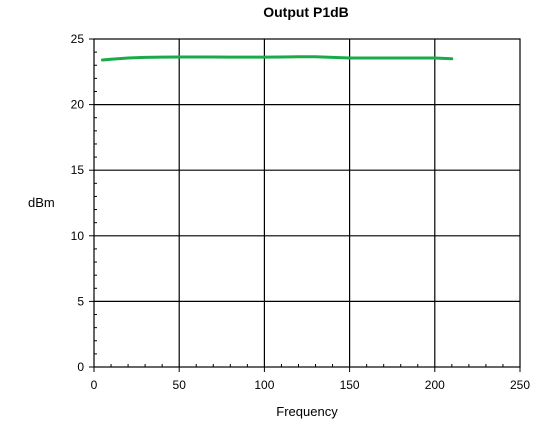 The height and width of the screenshot is (426, 537). I want to click on y-tick-labels: 0 5 10 15 20 25, so click(78, 203).